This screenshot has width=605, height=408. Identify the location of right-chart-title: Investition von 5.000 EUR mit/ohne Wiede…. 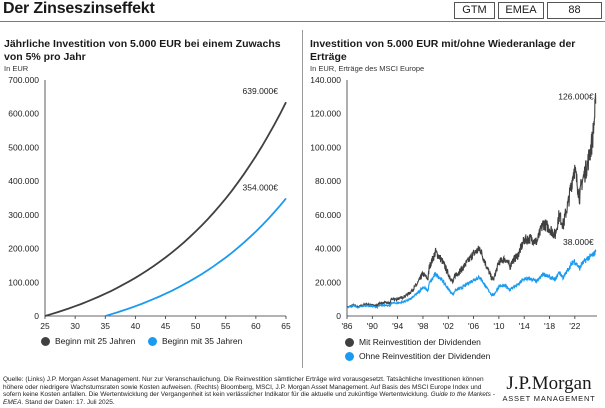
(443, 50).